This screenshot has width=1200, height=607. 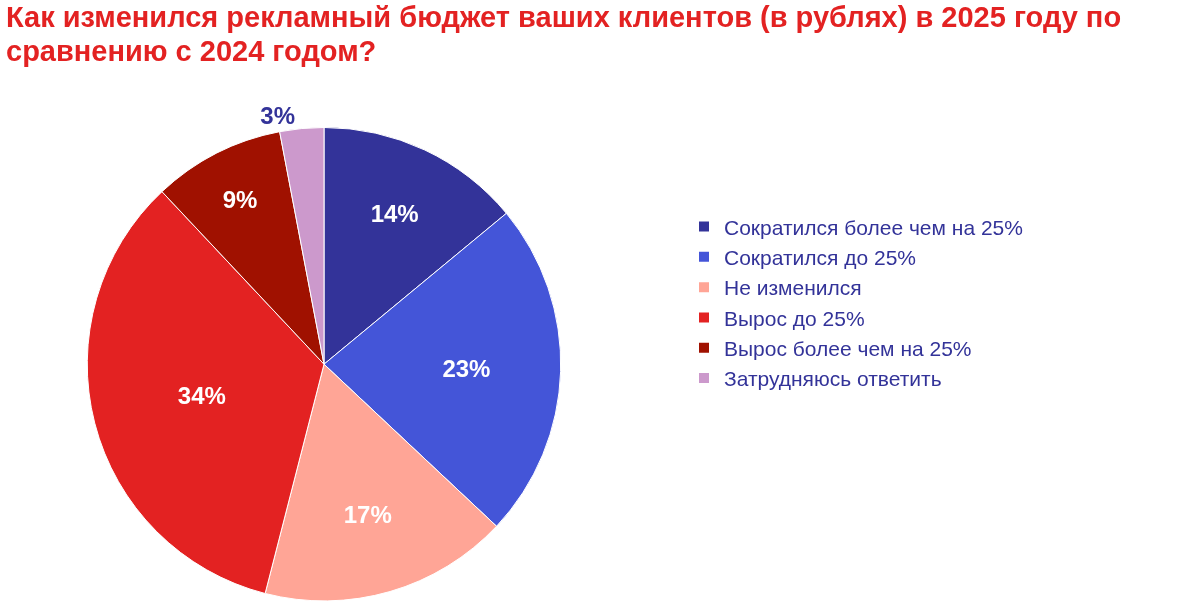 What do you see at coordinates (833, 379) in the screenshot?
I see `legend-label: Затрудняюсь ответить` at bounding box center [833, 379].